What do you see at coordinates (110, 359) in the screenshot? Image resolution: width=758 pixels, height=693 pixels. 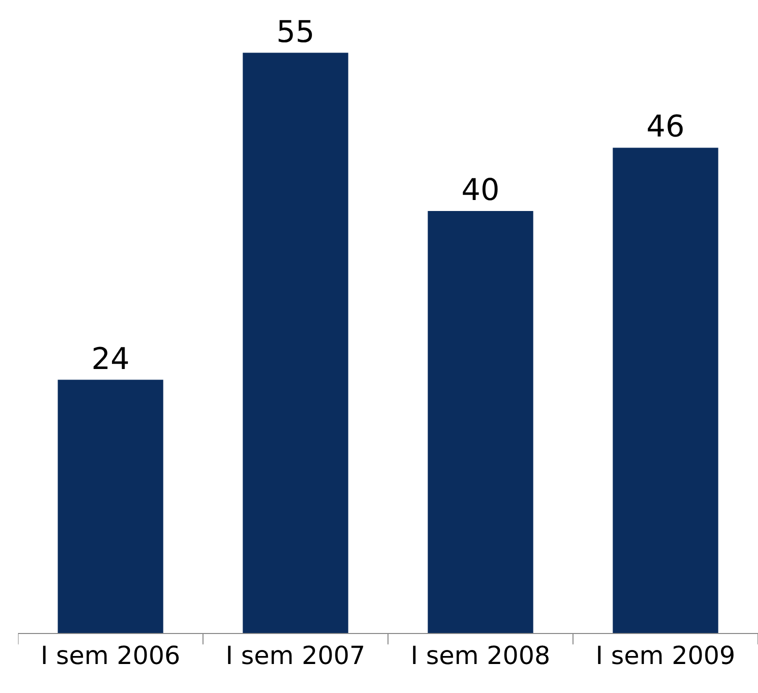 I see `data-label: 24` at bounding box center [110, 359].